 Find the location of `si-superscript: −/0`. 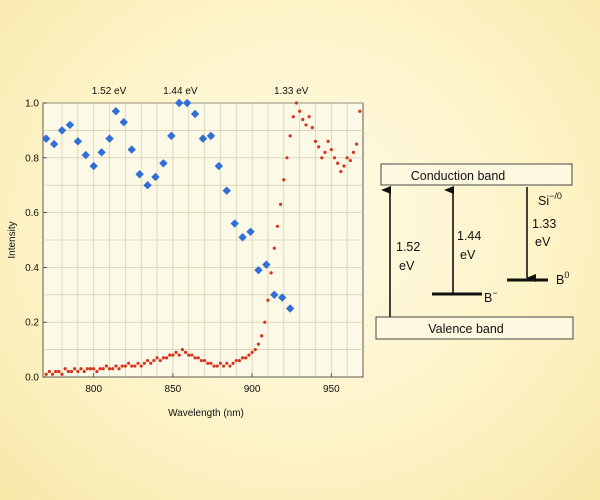

si-superscript: −/0 is located at coordinates (555, 196).